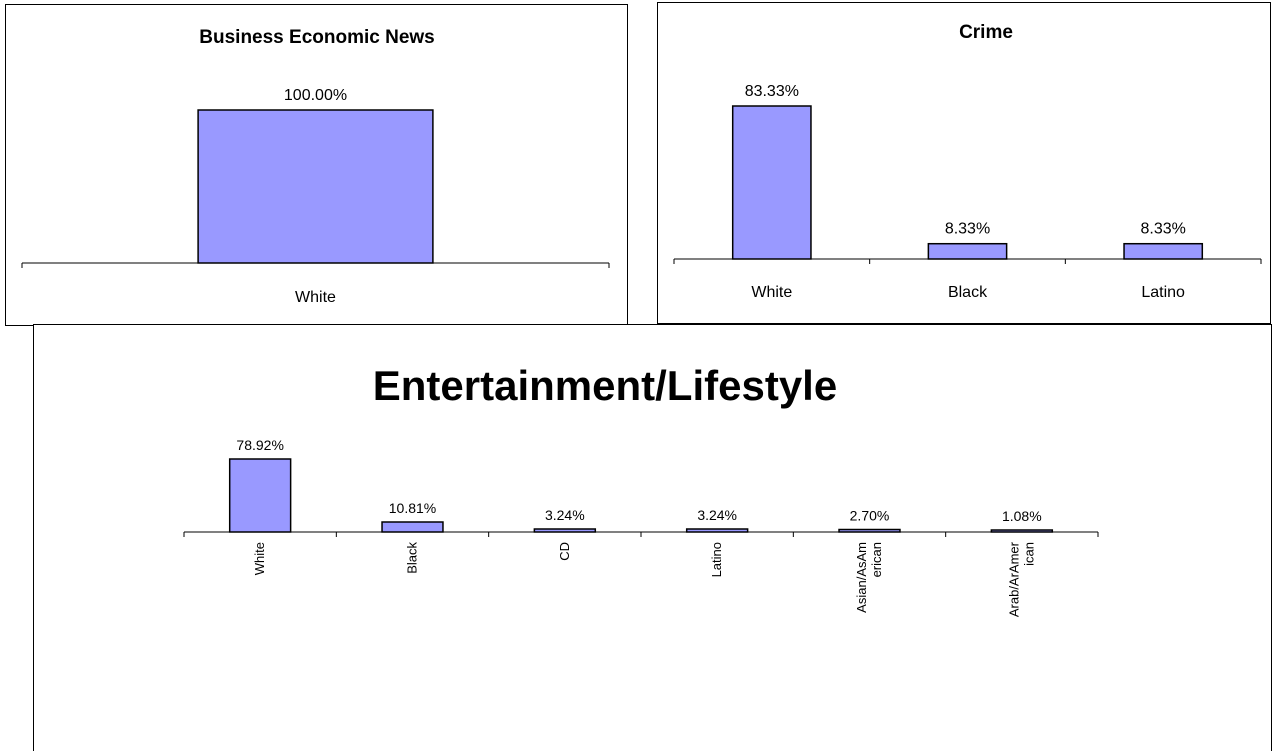 This screenshot has width=1277, height=751. I want to click on data-label: 2.70%, so click(870, 516).